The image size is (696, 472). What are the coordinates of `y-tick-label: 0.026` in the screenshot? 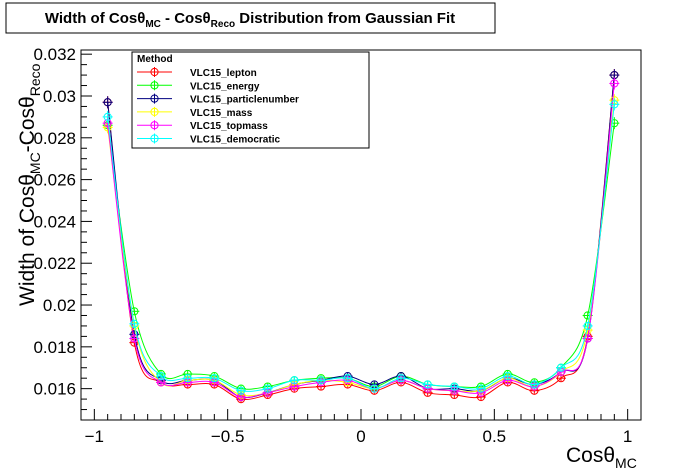 It's located at (54, 180).